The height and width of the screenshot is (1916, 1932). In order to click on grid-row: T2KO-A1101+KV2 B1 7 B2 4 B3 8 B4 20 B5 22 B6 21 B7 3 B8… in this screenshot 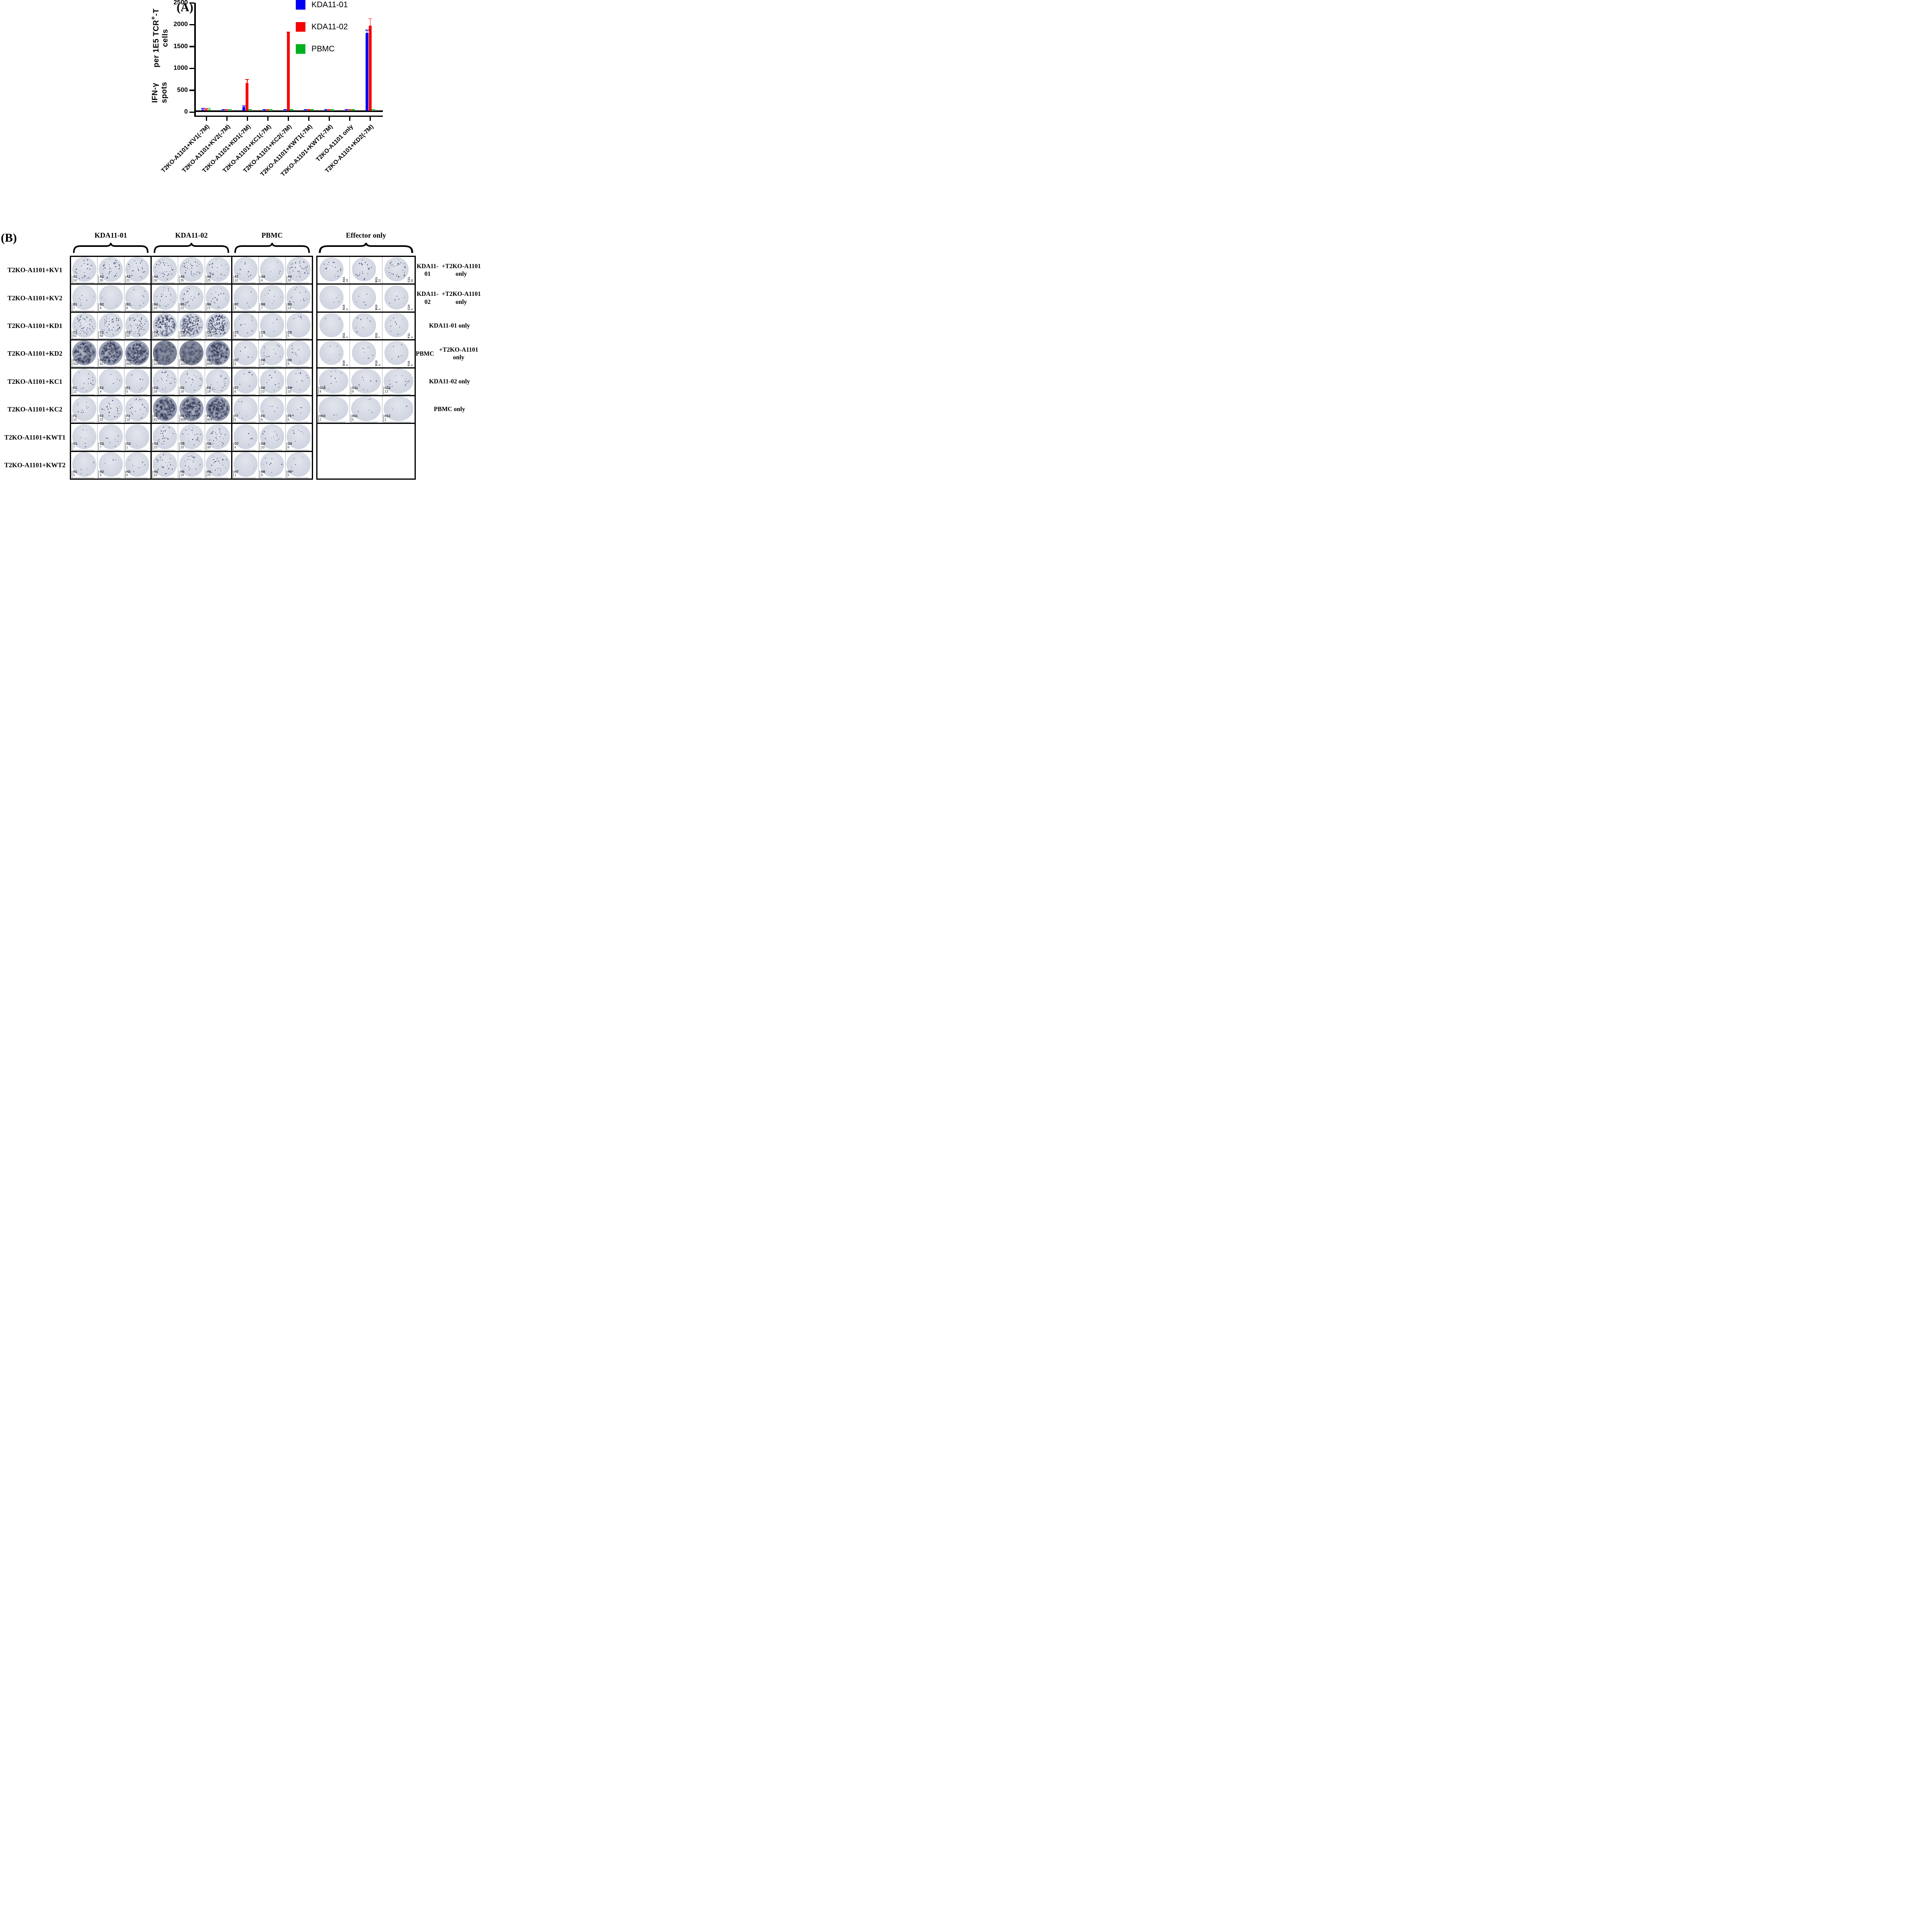, I will do `click(242, 298)`.